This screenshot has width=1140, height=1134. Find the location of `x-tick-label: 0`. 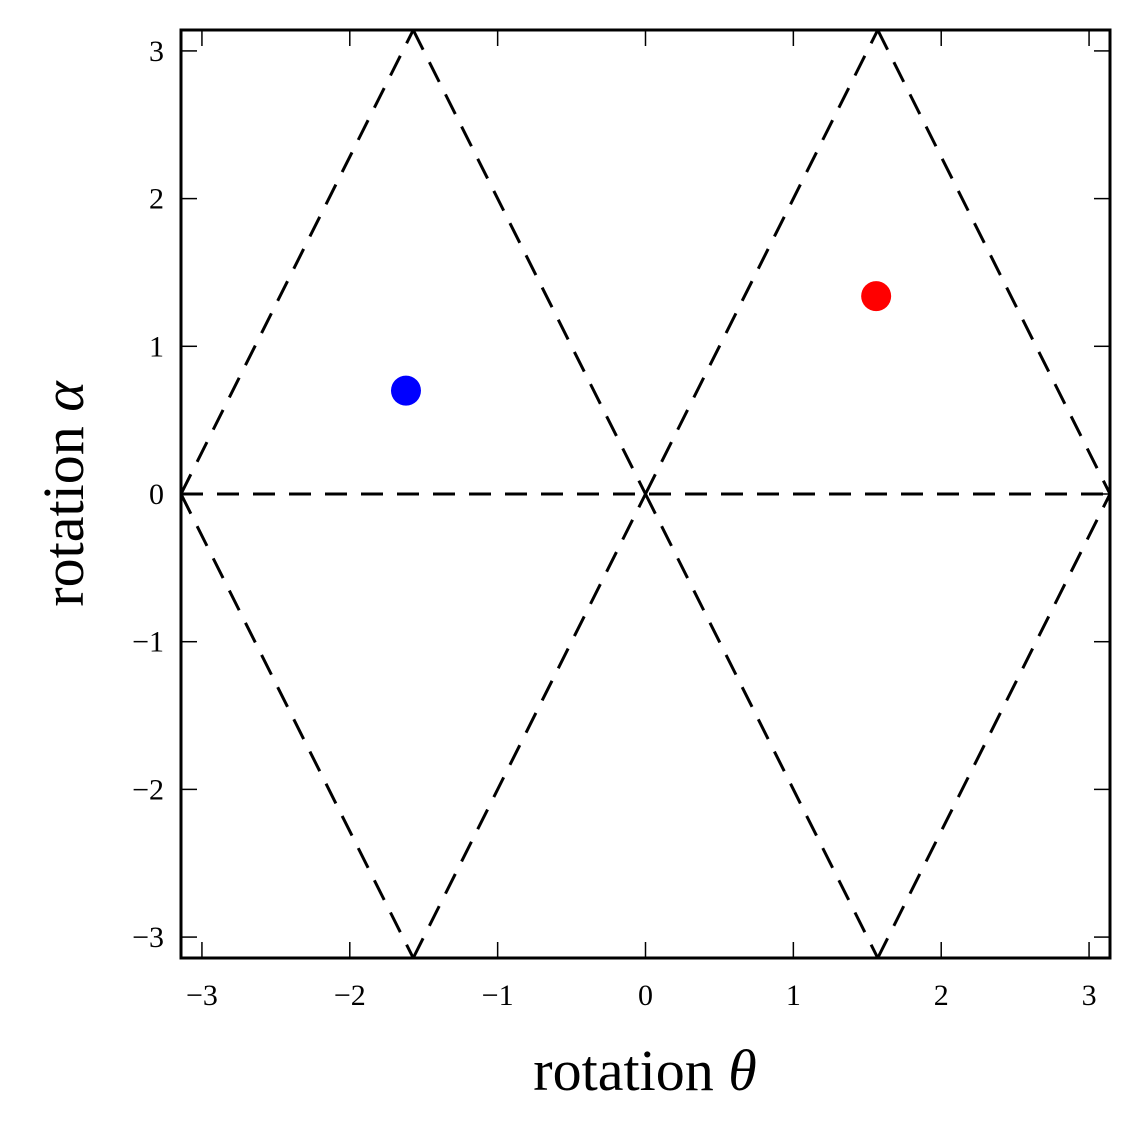

x-tick-label: 0 is located at coordinates (645, 995).